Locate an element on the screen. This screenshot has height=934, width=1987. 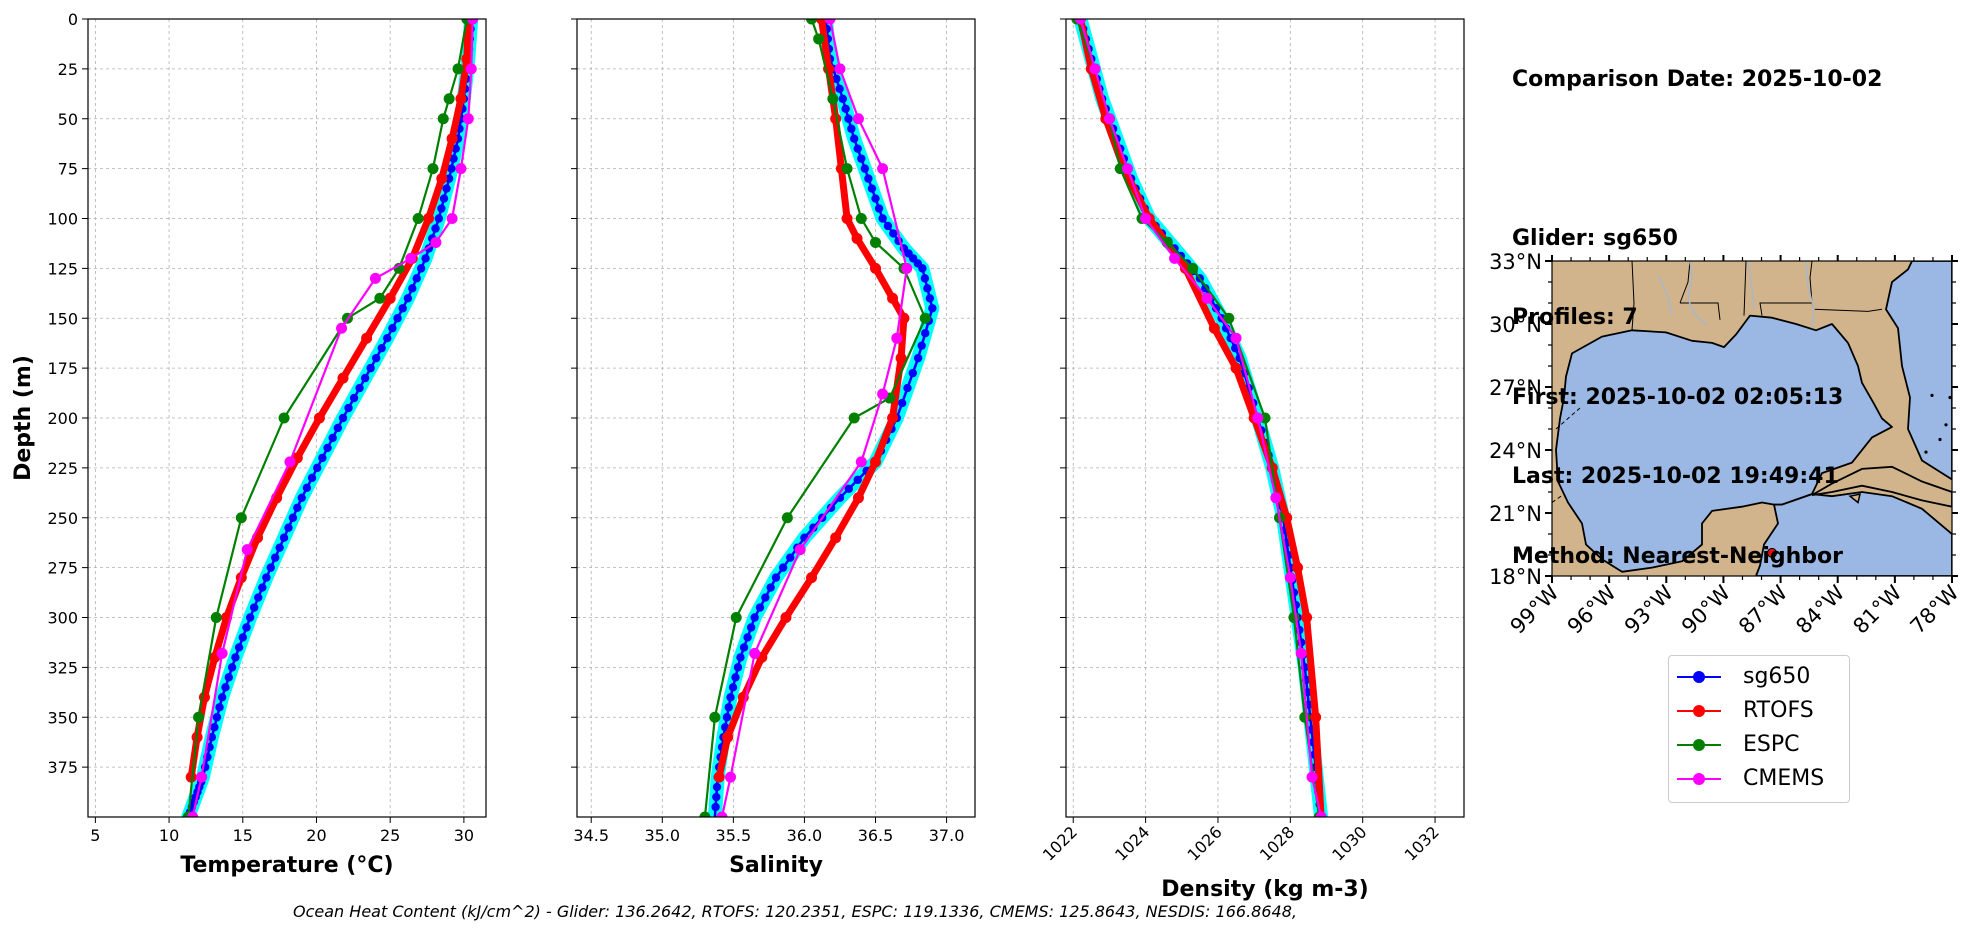
series-cmems is located at coordinates (1200, 418).